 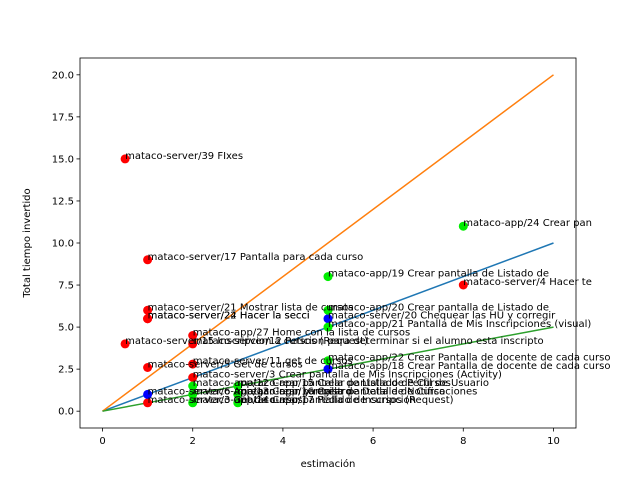 I want to click on y-tick-label: 15.0, so click(x=63, y=159).